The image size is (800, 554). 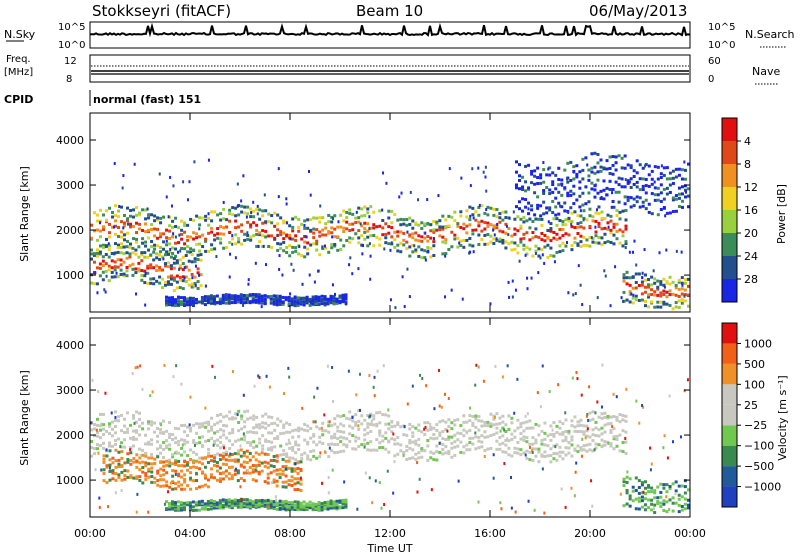 What do you see at coordinates (751, 187) in the screenshot?
I see `colorbar-tick-label: 12` at bounding box center [751, 187].